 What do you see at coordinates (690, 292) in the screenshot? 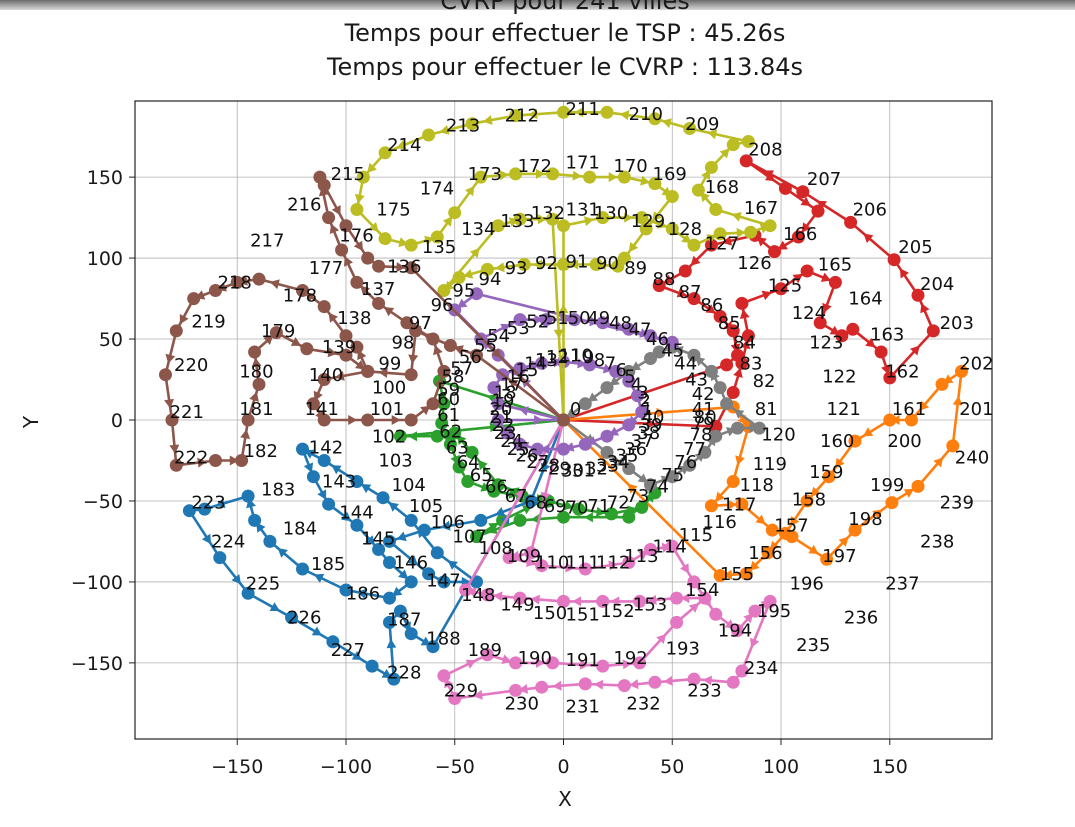
I see `city-label: 87` at bounding box center [690, 292].